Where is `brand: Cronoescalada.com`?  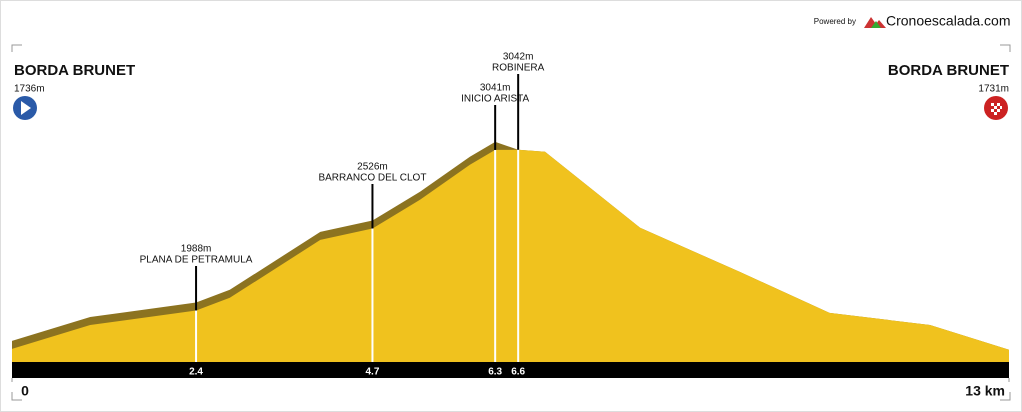 brand: Cronoescalada.com is located at coordinates (948, 21).